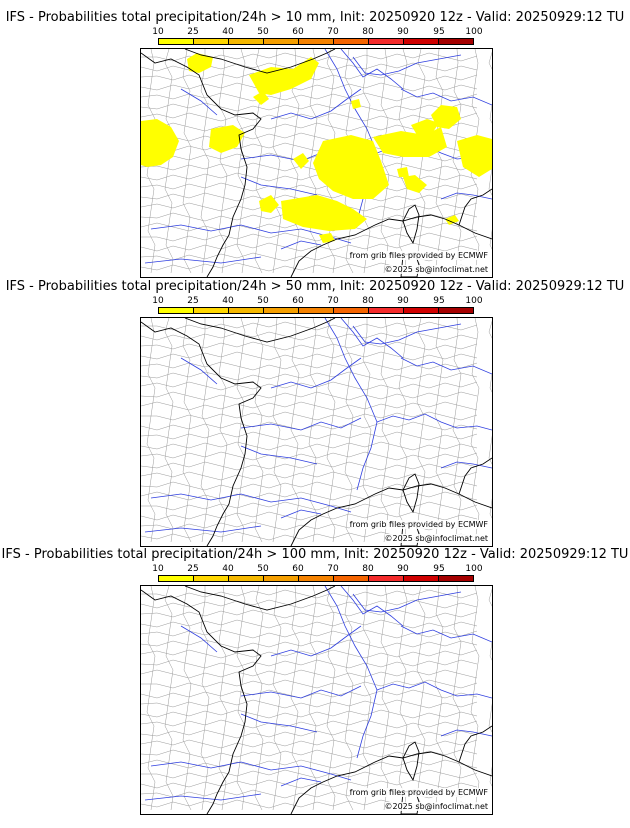 The height and width of the screenshot is (828, 630). What do you see at coordinates (298, 569) in the screenshot?
I see `colorbar-tick-label: 60` at bounding box center [298, 569].